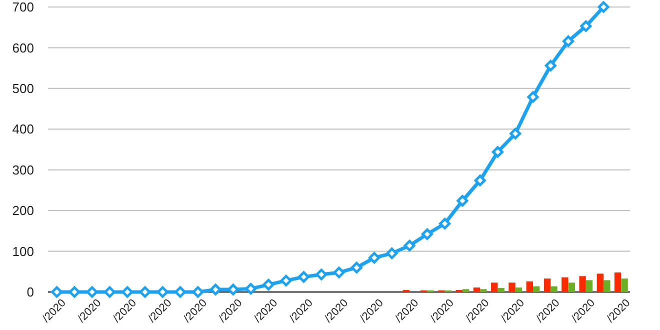 Image resolution: width=660 pixels, height=330 pixels. I want to click on y-tick-label: 300, so click(23, 170).